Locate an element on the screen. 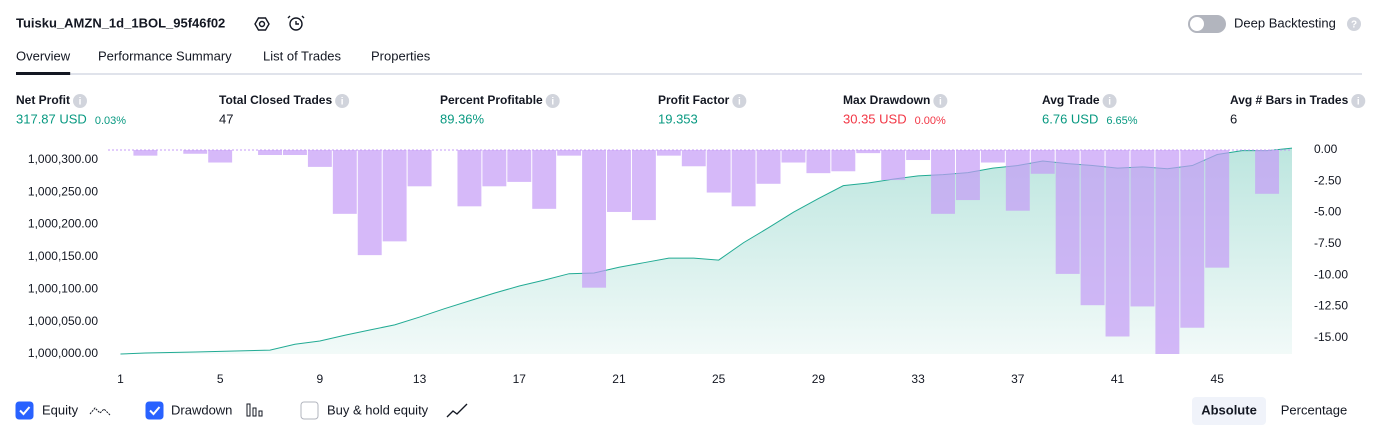 The image size is (1379, 435). tab: Overview is located at coordinates (43, 55).